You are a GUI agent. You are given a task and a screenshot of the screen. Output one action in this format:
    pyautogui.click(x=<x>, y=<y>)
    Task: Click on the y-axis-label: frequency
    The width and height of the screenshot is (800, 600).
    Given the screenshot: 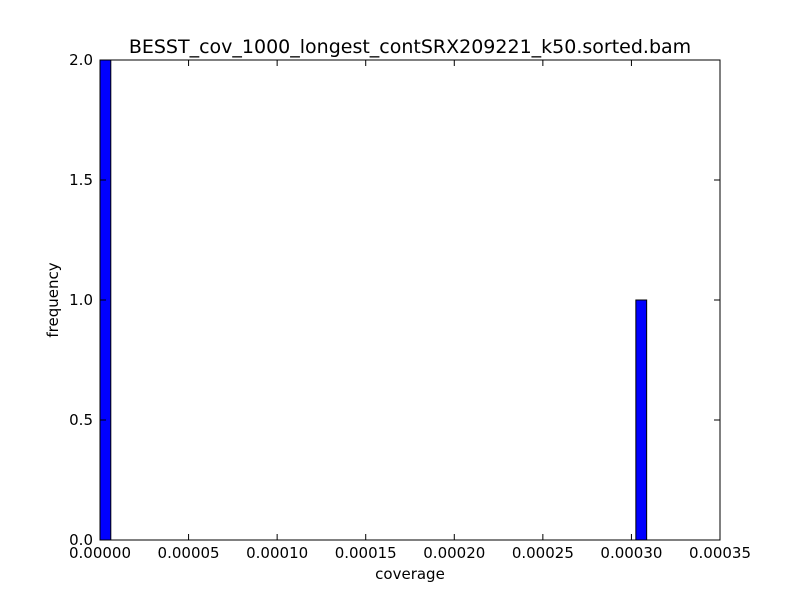 What is the action you would take?
    pyautogui.click(x=53, y=299)
    